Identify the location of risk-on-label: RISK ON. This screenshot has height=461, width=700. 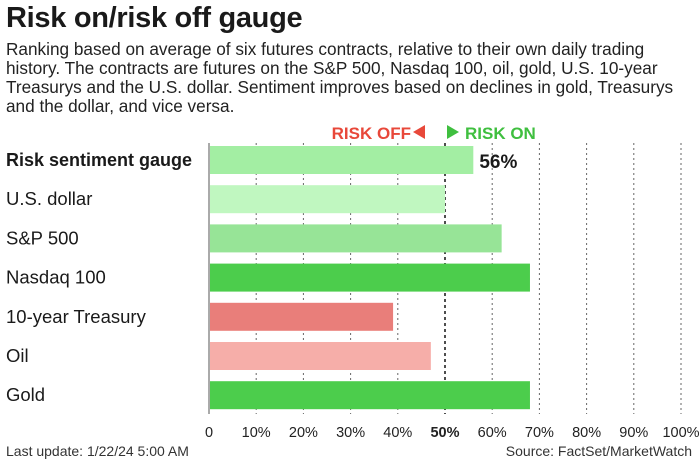
(500, 133).